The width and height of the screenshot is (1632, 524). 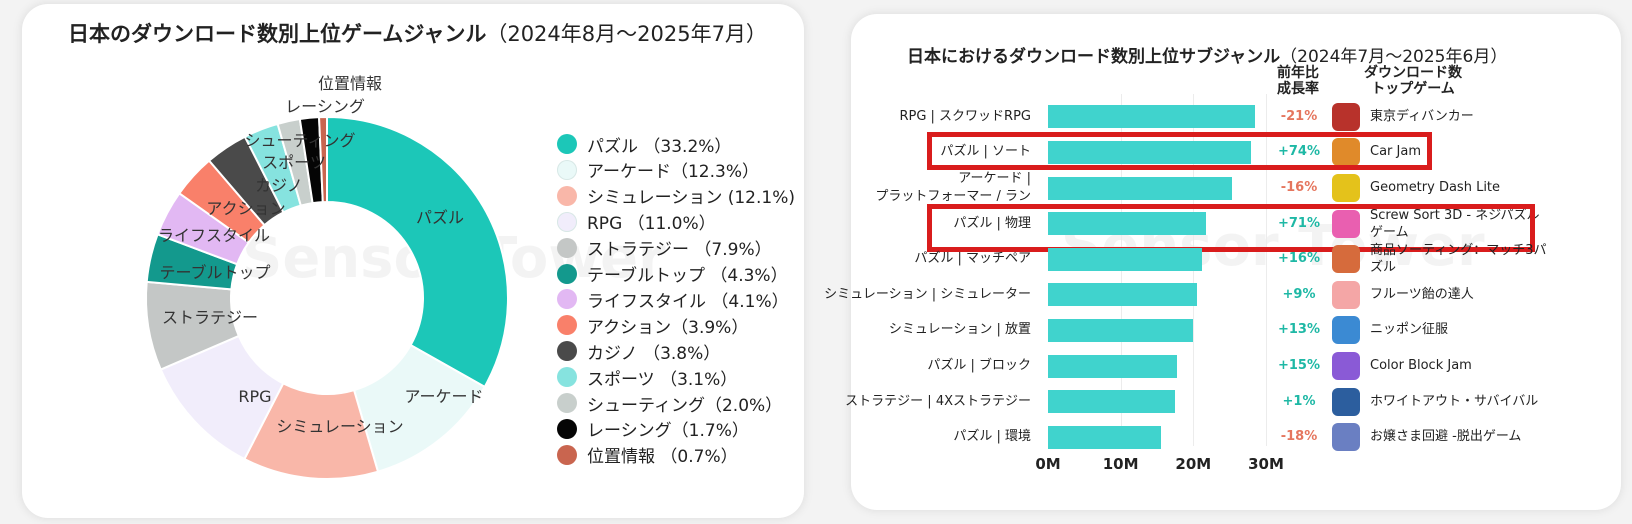 What do you see at coordinates (1299, 187) in the screenshot?
I see `growth-rate: -16%` at bounding box center [1299, 187].